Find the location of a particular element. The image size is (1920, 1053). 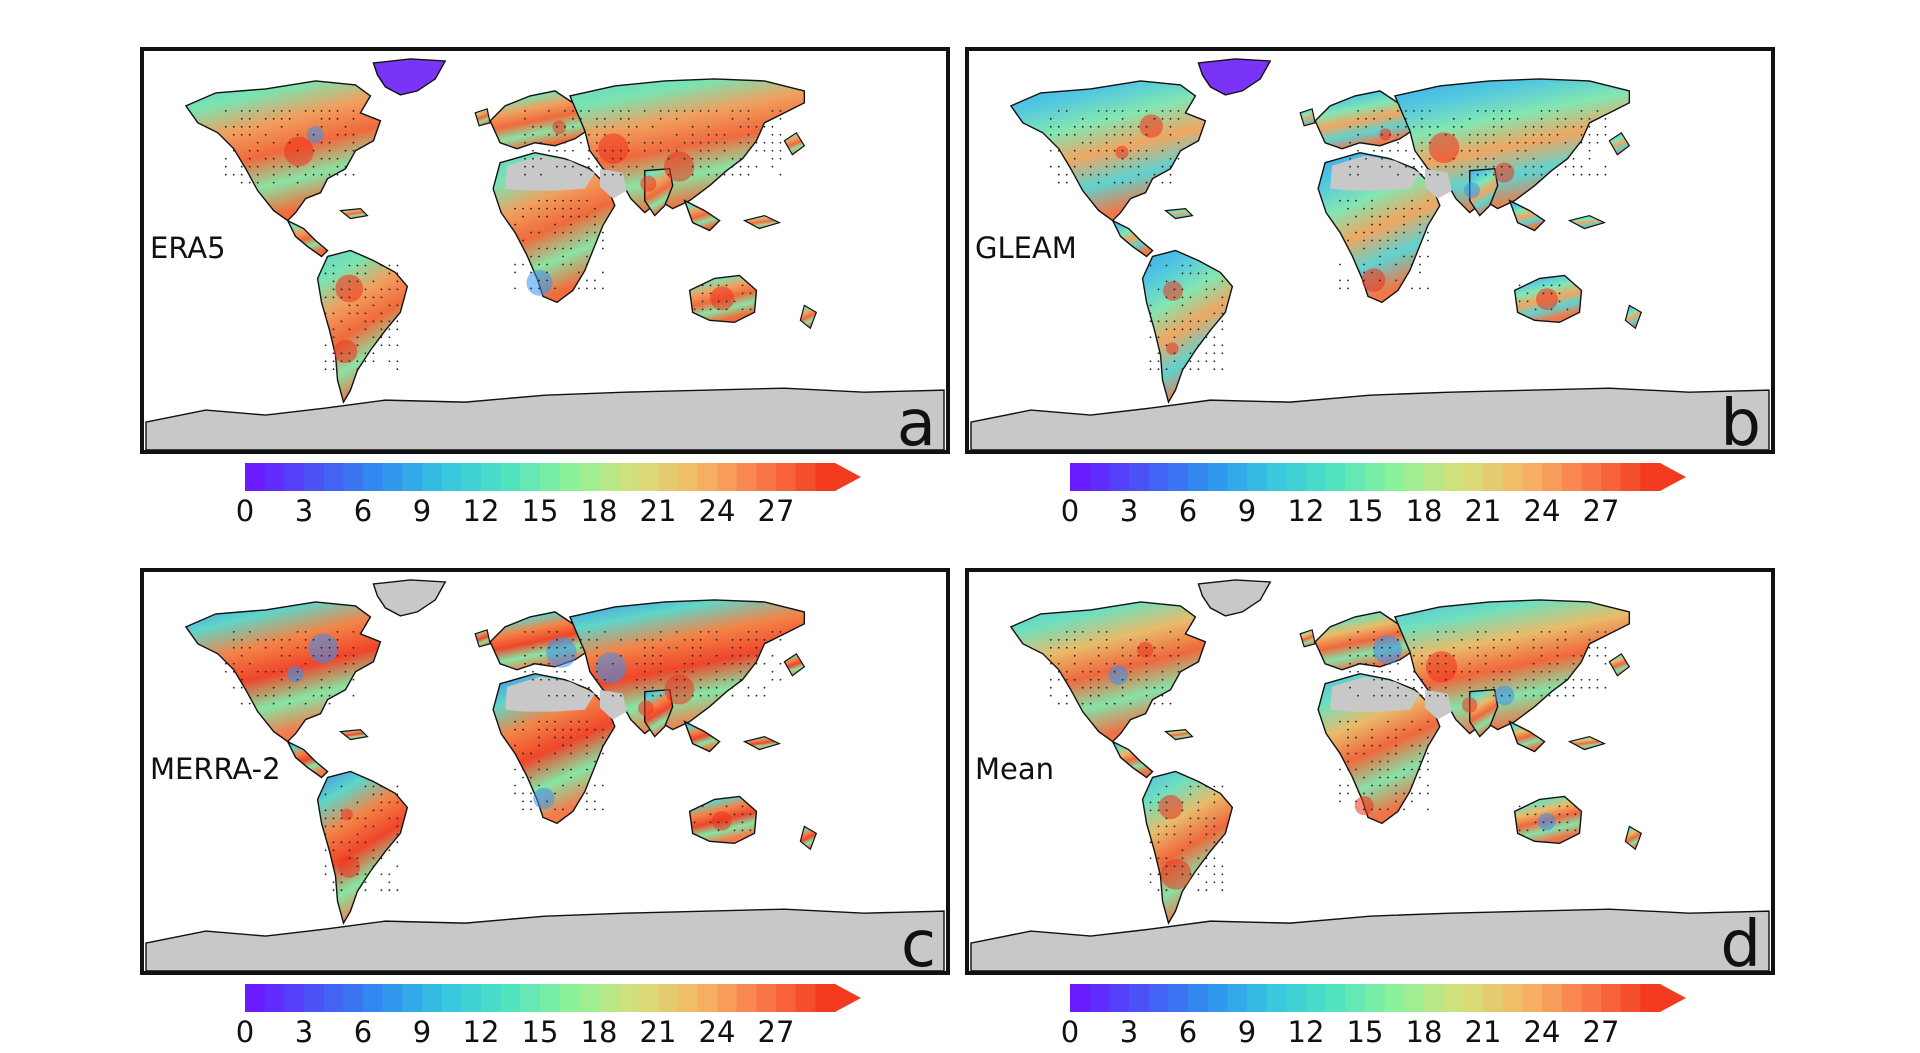

colorbar-tick-label: 3 is located at coordinates (304, 1032).